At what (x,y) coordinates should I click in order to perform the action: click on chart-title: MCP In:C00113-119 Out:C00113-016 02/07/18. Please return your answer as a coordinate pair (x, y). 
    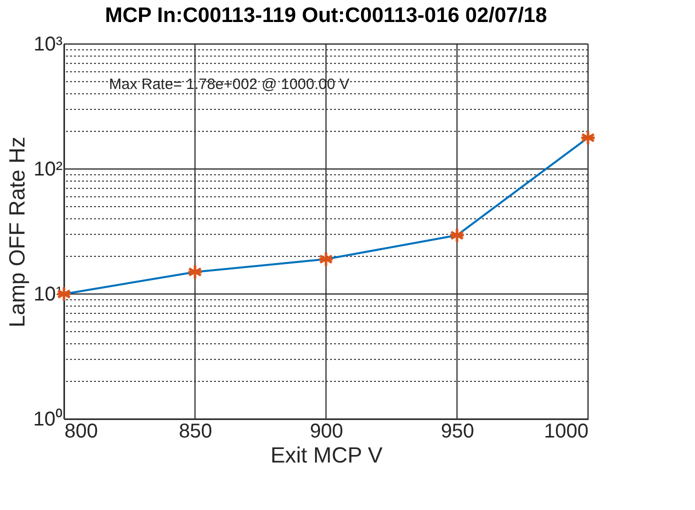
    Looking at the image, I should click on (326, 15).